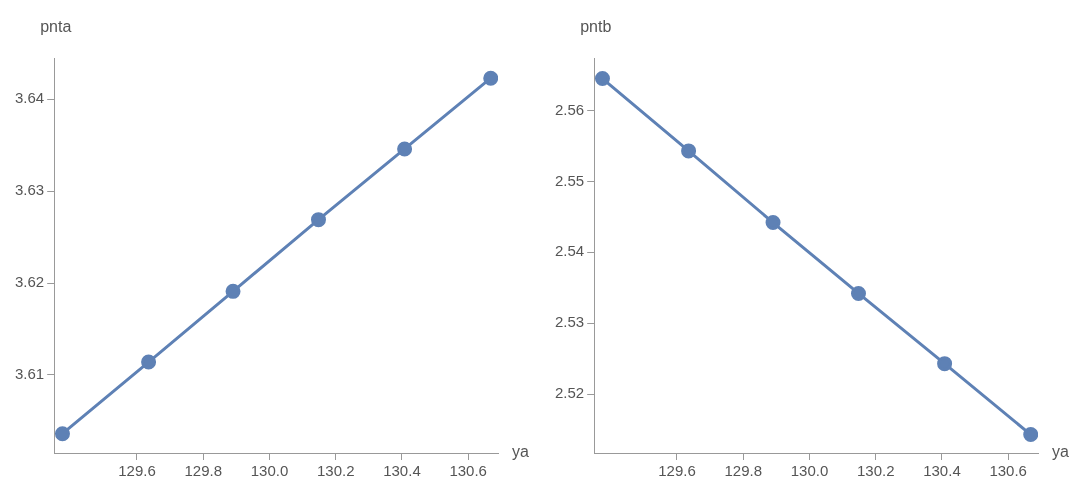 This screenshot has height=498, width=1078. I want to click on y-tick-label: 3.64, so click(29, 98).